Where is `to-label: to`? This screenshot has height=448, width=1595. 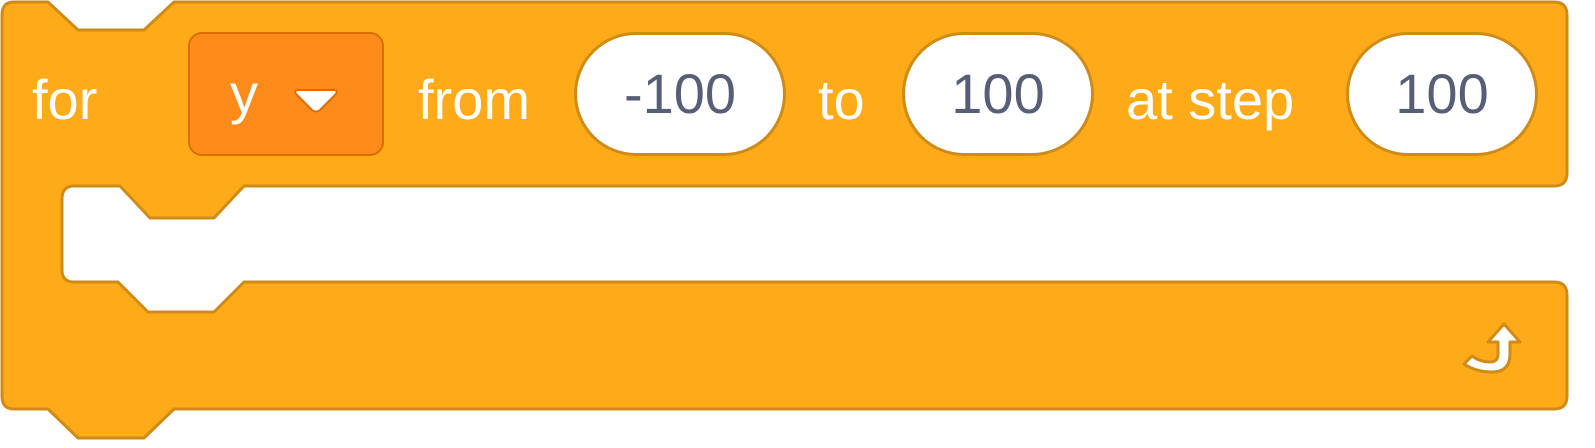 to-label: to is located at coordinates (841, 99).